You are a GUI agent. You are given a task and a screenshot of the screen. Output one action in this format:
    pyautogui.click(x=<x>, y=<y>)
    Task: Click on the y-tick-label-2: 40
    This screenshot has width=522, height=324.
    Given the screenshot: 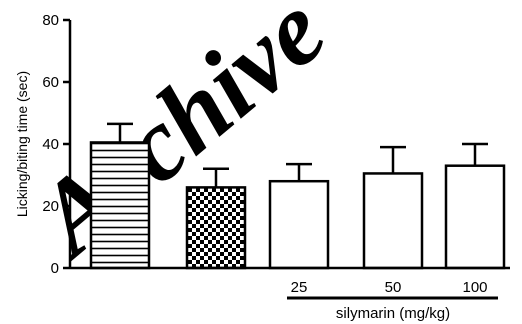 What is the action you would take?
    pyautogui.click(x=50, y=144)
    